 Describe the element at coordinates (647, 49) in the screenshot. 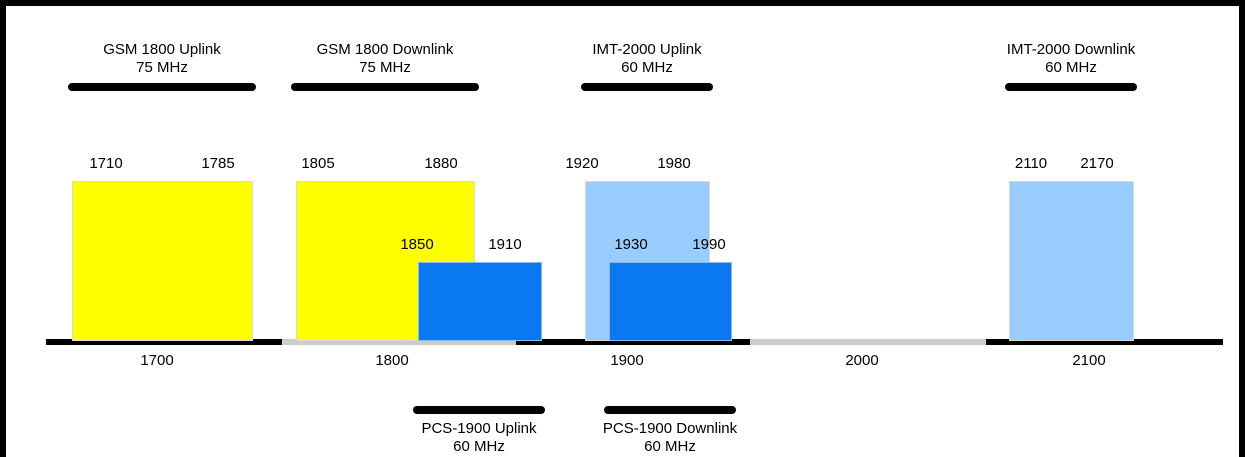

I see `imt-uplink-name: IMT-2000 Uplink` at that location.